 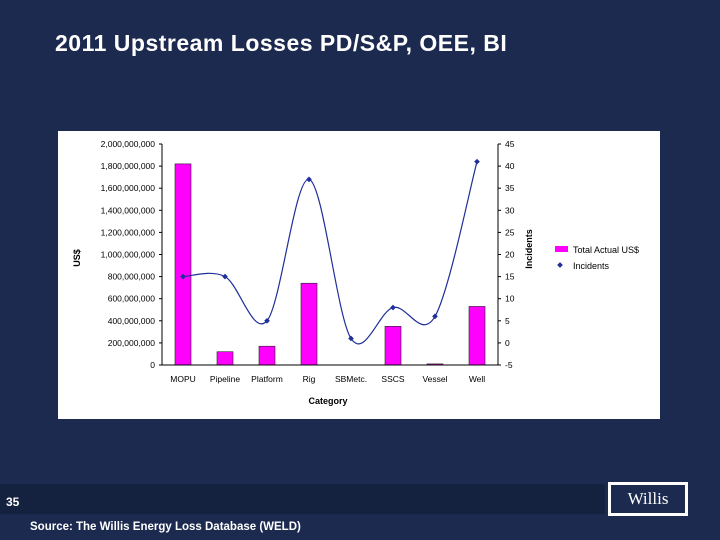 What do you see at coordinates (302, 499) in the screenshot?
I see `footer-bar` at bounding box center [302, 499].